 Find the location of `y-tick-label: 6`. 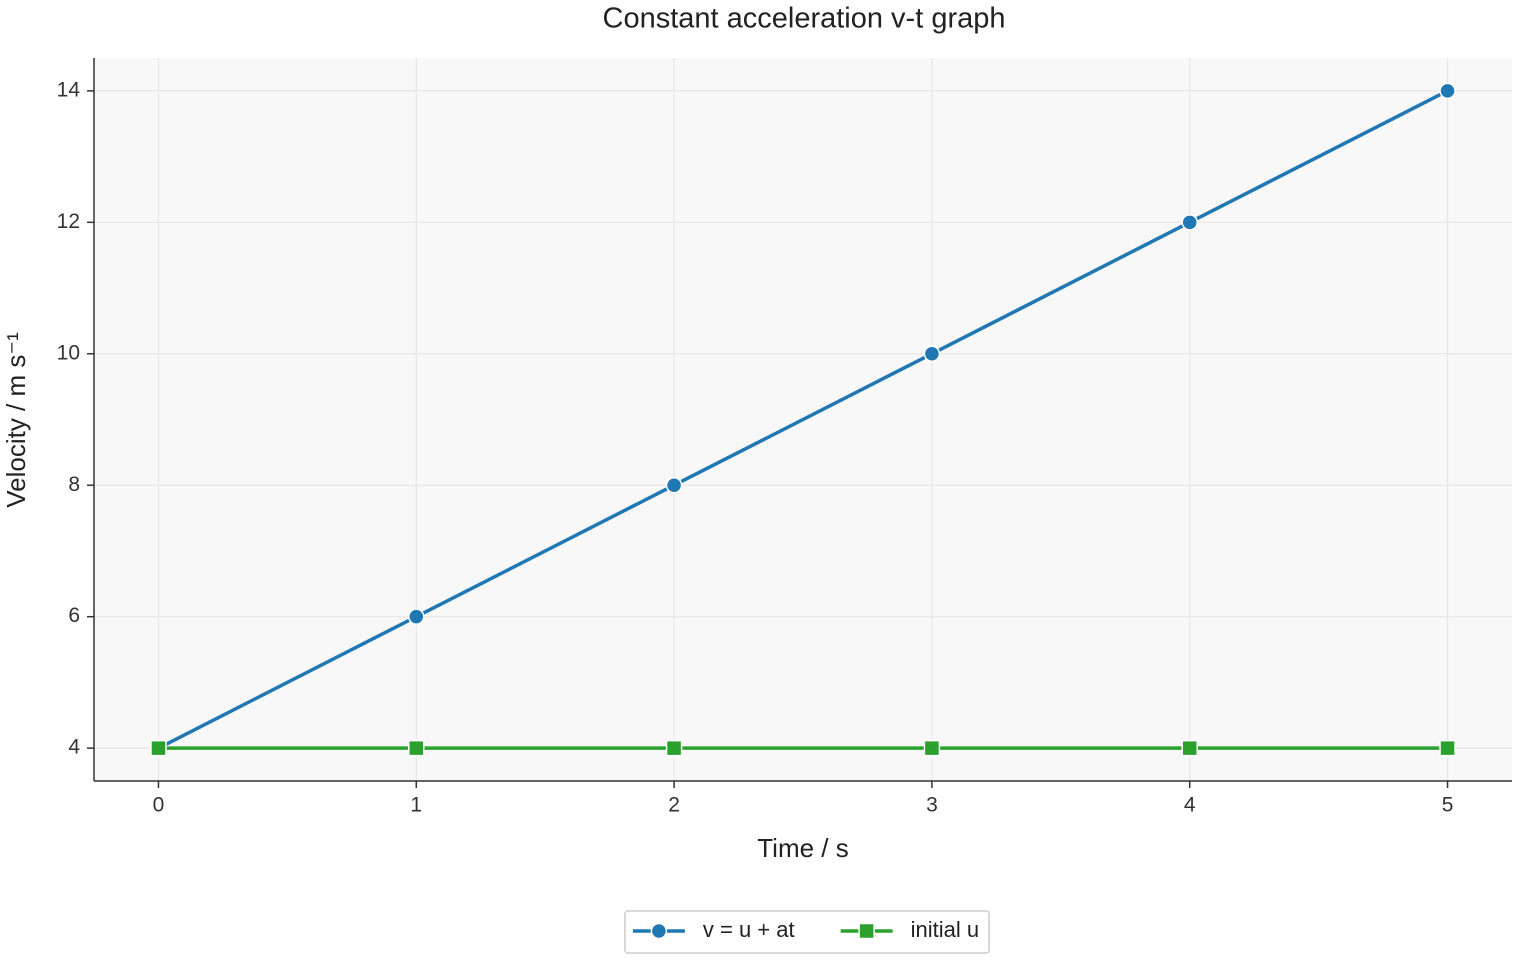

y-tick-label: 6 is located at coordinates (74, 615).